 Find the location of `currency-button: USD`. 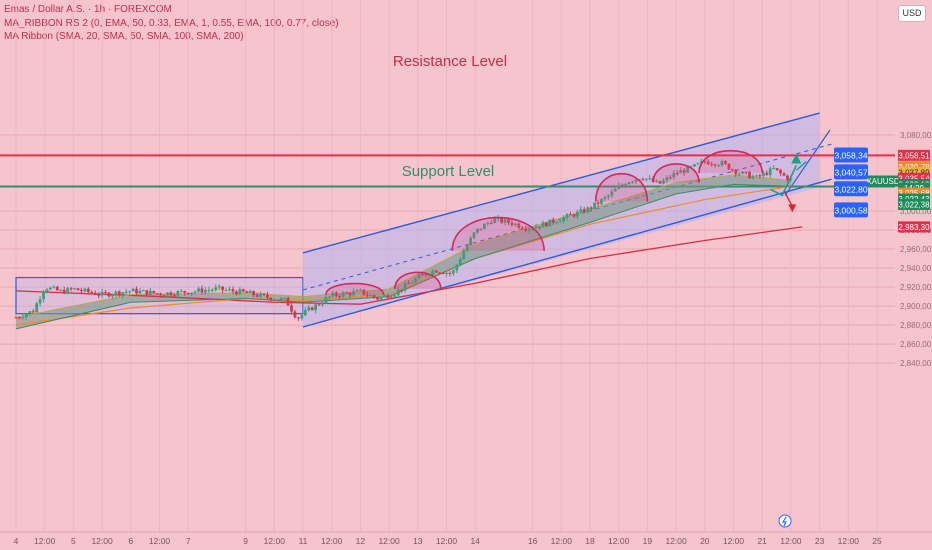

currency-button: USD is located at coordinates (912, 13).